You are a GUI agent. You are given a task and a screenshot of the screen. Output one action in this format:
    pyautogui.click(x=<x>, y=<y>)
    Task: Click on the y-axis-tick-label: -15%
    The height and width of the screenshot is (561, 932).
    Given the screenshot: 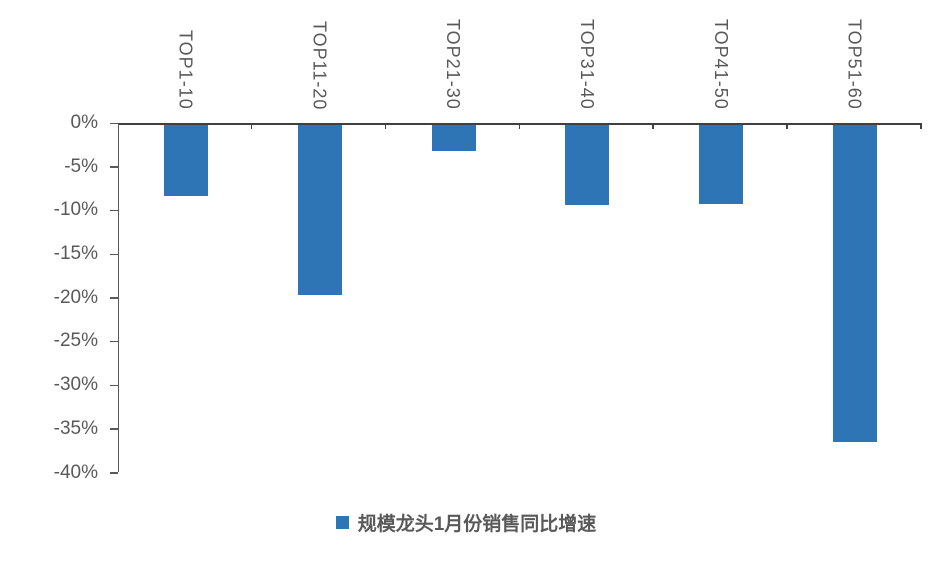 What is the action you would take?
    pyautogui.click(x=75, y=254)
    